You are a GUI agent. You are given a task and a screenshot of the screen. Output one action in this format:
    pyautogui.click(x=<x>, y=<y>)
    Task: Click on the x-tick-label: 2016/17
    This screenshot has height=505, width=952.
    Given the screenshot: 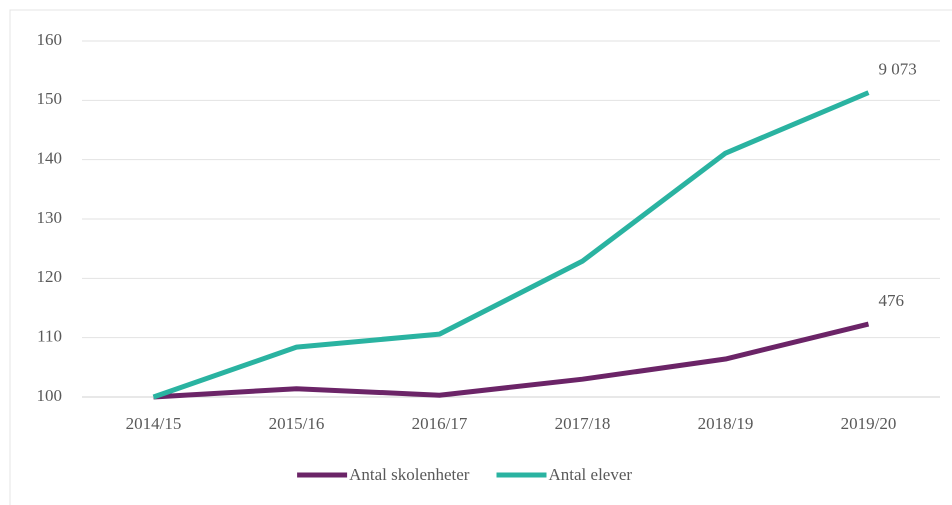 What is the action you would take?
    pyautogui.click(x=440, y=423)
    